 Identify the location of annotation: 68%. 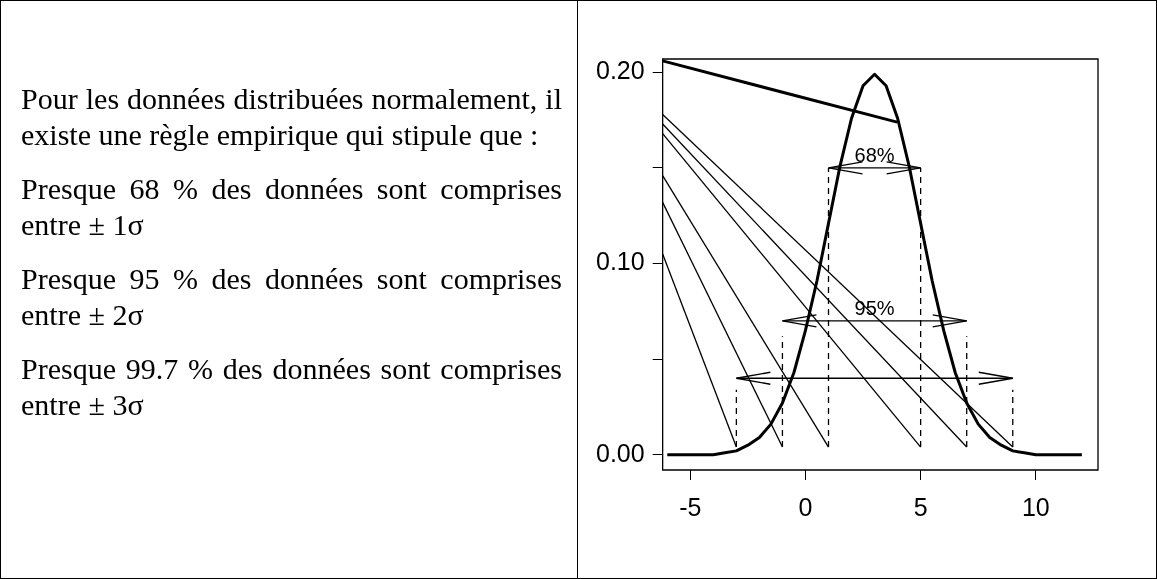
(874, 155).